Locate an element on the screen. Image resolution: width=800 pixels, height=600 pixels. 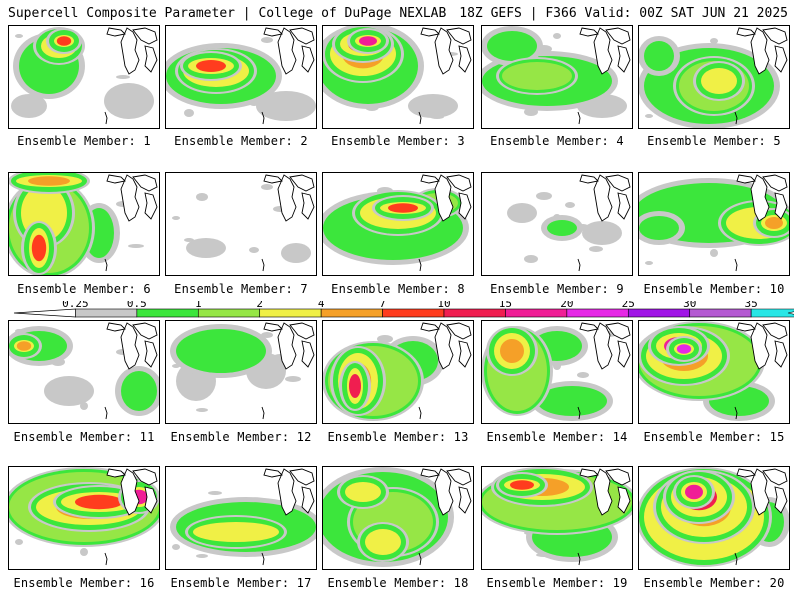
ensemble-member-label: Ensemble Member: 13 is located at coordinates (398, 437).